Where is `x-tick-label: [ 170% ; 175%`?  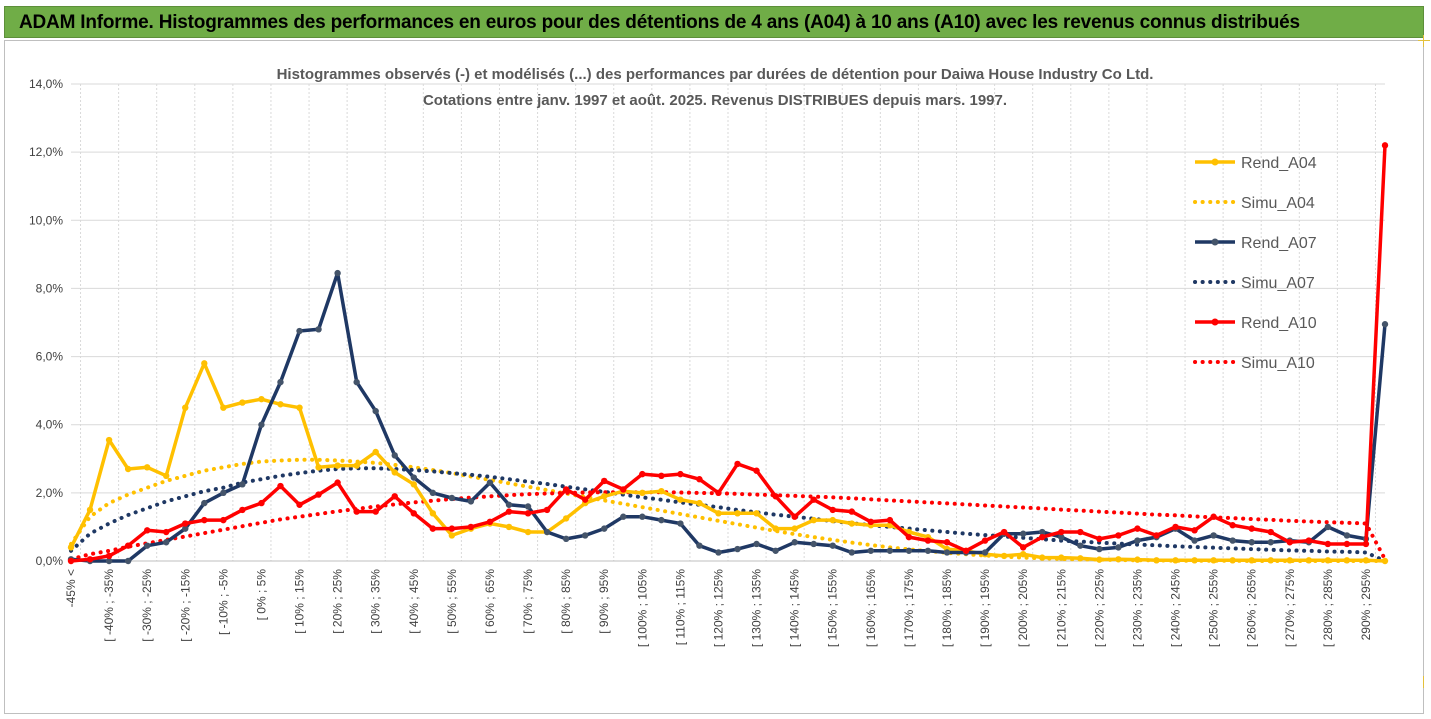 x-tick-label: [ 170% ; 175% is located at coordinates (909, 608).